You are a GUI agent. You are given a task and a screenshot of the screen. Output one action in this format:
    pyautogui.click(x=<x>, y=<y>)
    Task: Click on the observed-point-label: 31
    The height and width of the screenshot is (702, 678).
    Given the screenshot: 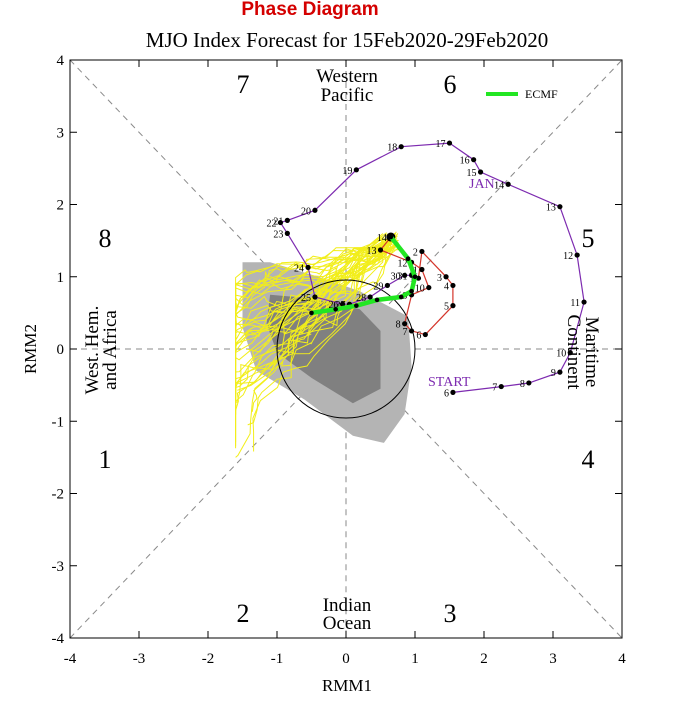 What is the action you would take?
    pyautogui.click(x=403, y=276)
    